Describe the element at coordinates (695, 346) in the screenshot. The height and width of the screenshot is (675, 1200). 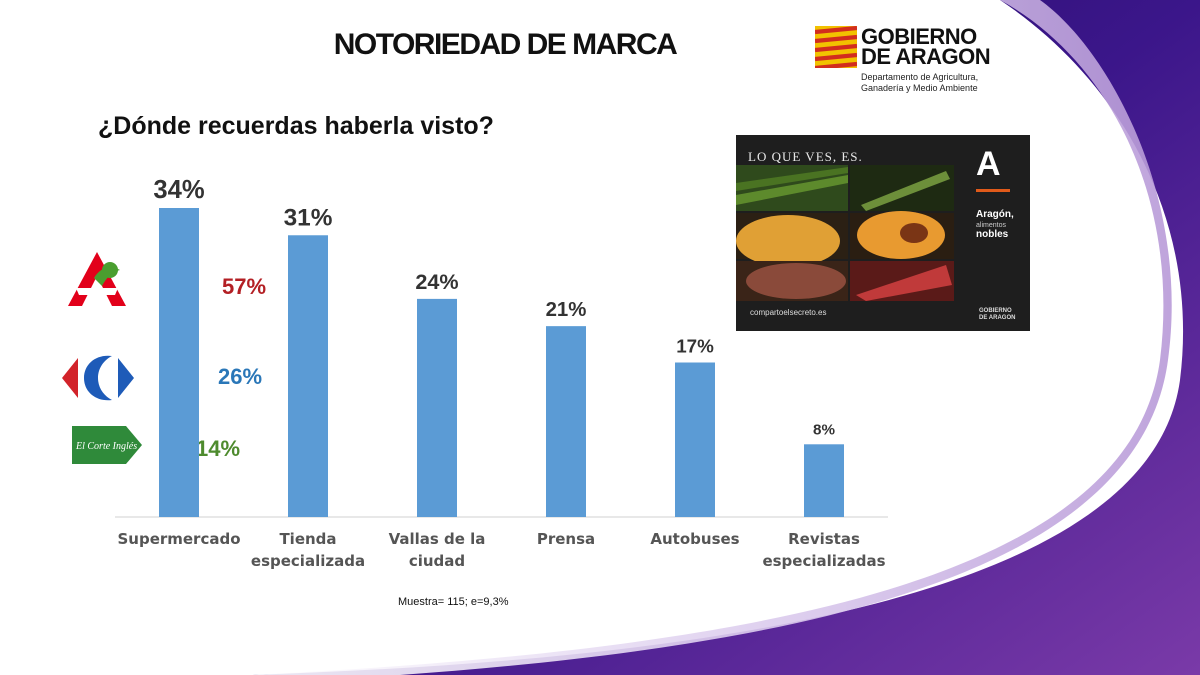
I see `data-label-4: 17%` at that location.